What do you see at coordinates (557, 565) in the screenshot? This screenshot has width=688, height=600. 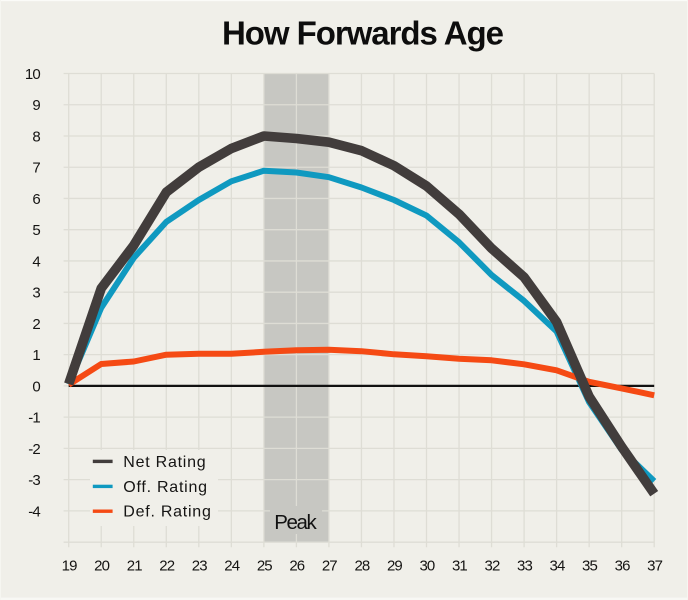 I see `svg-text: 34` at bounding box center [557, 565].